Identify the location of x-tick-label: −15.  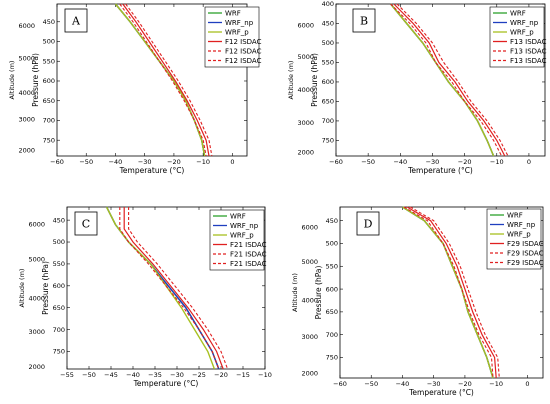
(243, 375).